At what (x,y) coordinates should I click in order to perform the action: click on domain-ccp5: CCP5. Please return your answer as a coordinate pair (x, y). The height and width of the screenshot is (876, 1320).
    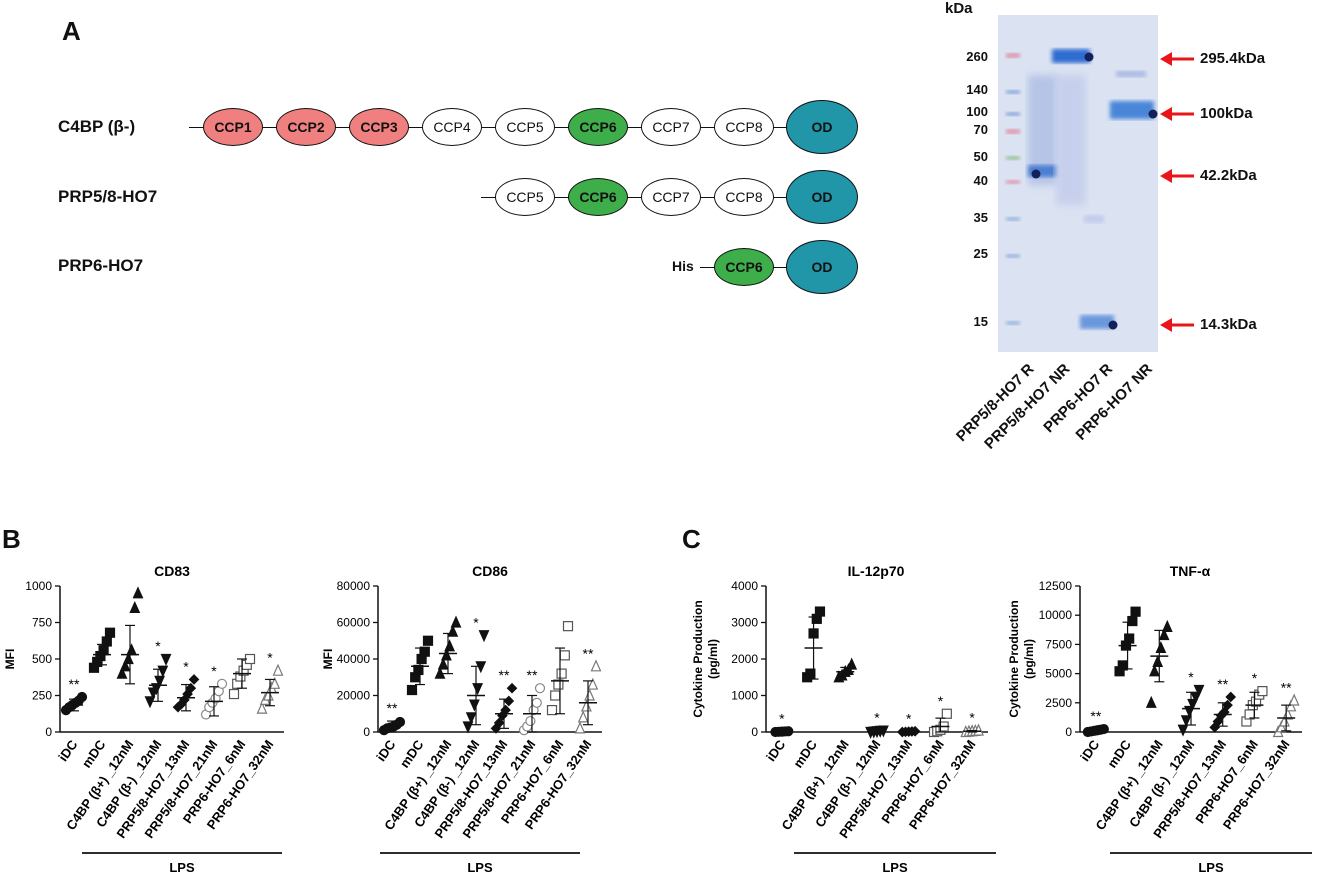
    Looking at the image, I should click on (525, 127).